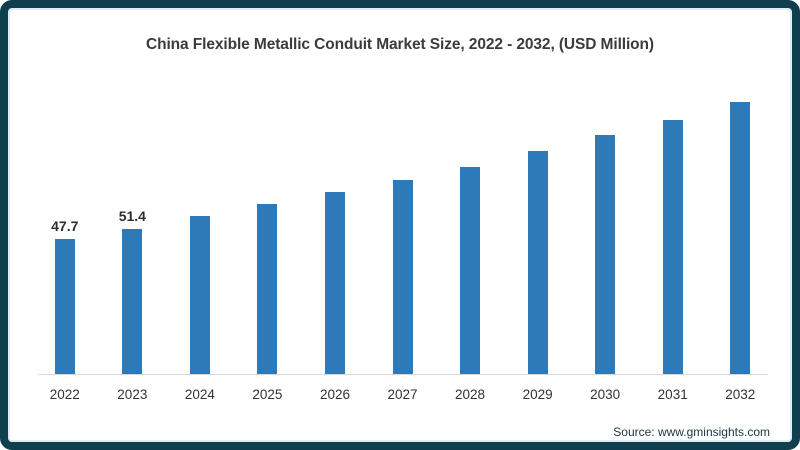 The height and width of the screenshot is (450, 800). I want to click on bar-2026, so click(334, 283).